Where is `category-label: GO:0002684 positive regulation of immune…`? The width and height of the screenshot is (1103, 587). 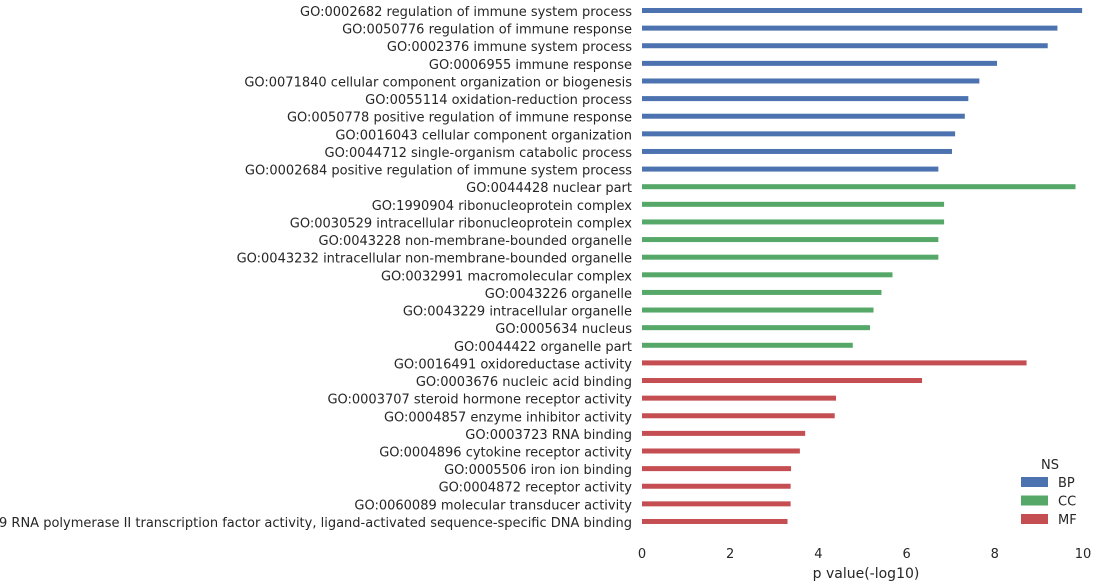
category-label: GO:0002684 positive regulation of immune… is located at coordinates (438, 171).